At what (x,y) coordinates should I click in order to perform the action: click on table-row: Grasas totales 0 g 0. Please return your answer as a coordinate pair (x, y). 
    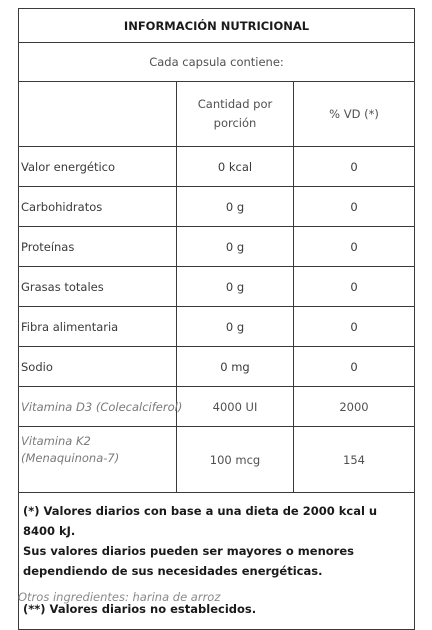
    Looking at the image, I should click on (217, 286).